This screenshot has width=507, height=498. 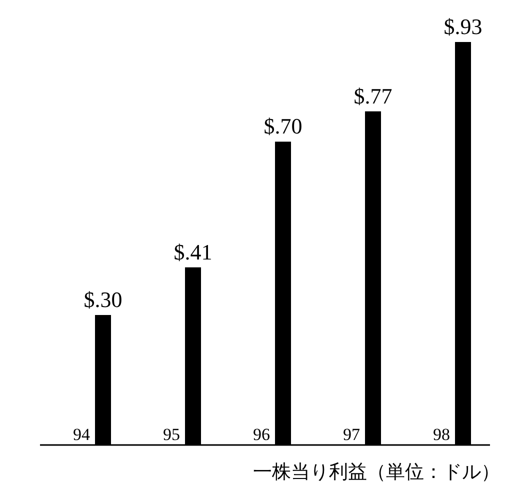 What do you see at coordinates (376, 472) in the screenshot?
I see `x-axis-title: 一株当り利益（単位：ドル）` at bounding box center [376, 472].